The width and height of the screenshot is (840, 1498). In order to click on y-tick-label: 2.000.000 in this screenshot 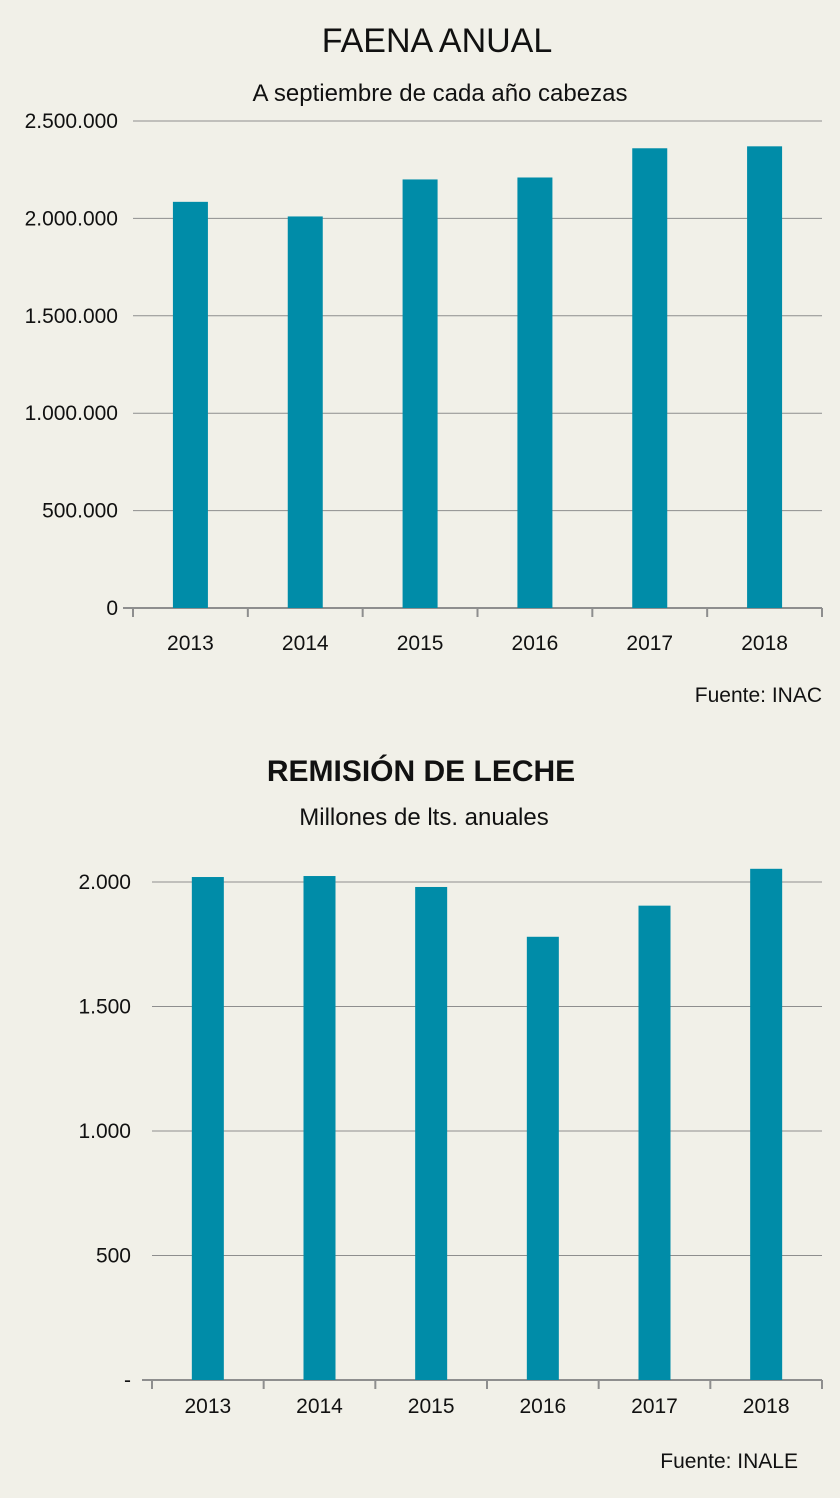, I will do `click(71, 218)`.